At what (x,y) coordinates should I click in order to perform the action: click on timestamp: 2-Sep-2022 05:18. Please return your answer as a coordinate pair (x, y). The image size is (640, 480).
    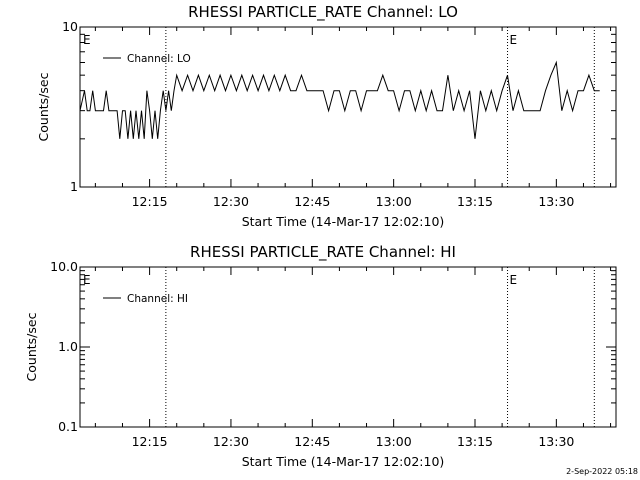
    Looking at the image, I should click on (602, 471).